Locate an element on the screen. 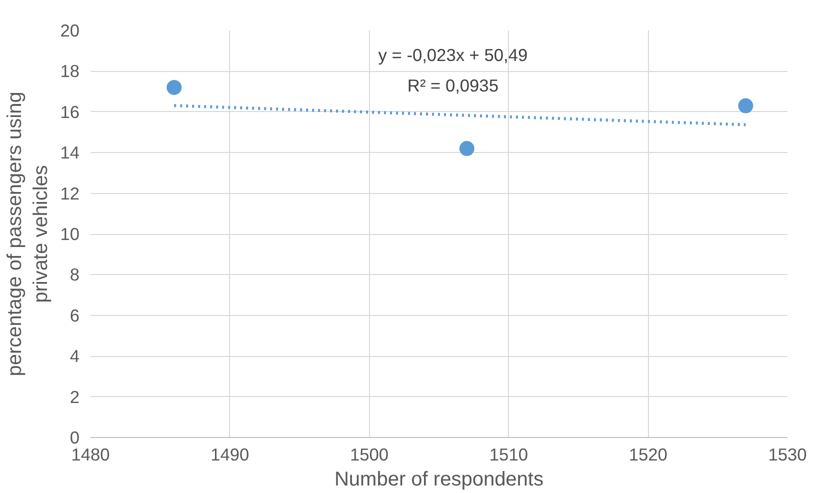 The image size is (827, 493). y-tick-label: 14 is located at coordinates (70, 152).